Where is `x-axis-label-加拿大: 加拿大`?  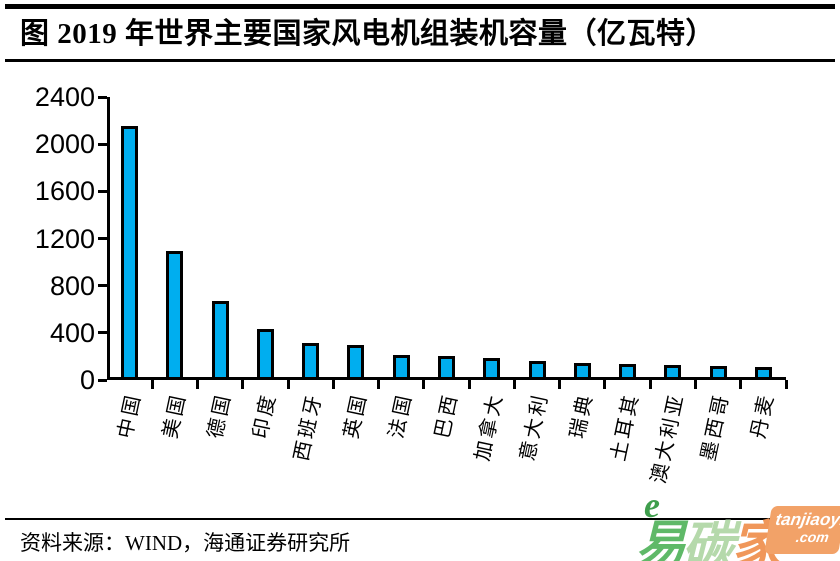
x-axis-label-加拿大: 加拿大 is located at coordinates (489, 427).